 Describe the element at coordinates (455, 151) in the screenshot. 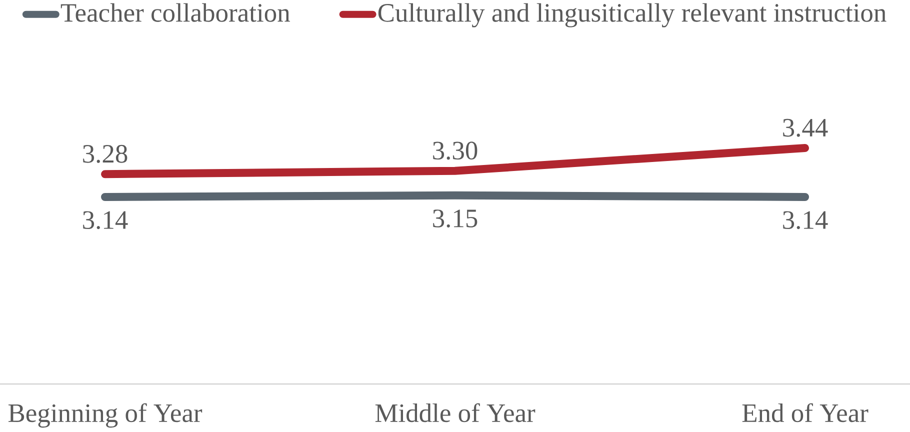

I see `data-label: 3.30` at that location.